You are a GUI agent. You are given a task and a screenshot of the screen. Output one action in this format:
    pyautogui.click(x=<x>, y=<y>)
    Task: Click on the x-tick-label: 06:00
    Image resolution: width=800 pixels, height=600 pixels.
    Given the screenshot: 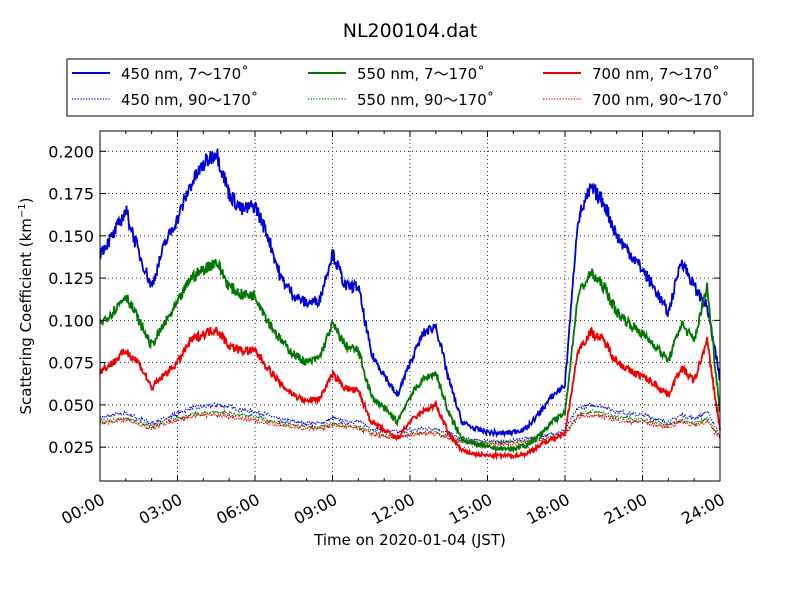 What is the action you would take?
    pyautogui.click(x=238, y=509)
    